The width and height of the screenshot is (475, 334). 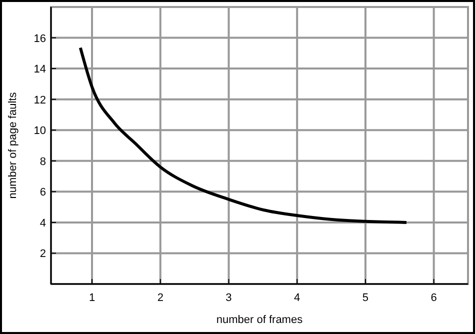 What do you see at coordinates (229, 298) in the screenshot?
I see `x-tick-label: 3` at bounding box center [229, 298].